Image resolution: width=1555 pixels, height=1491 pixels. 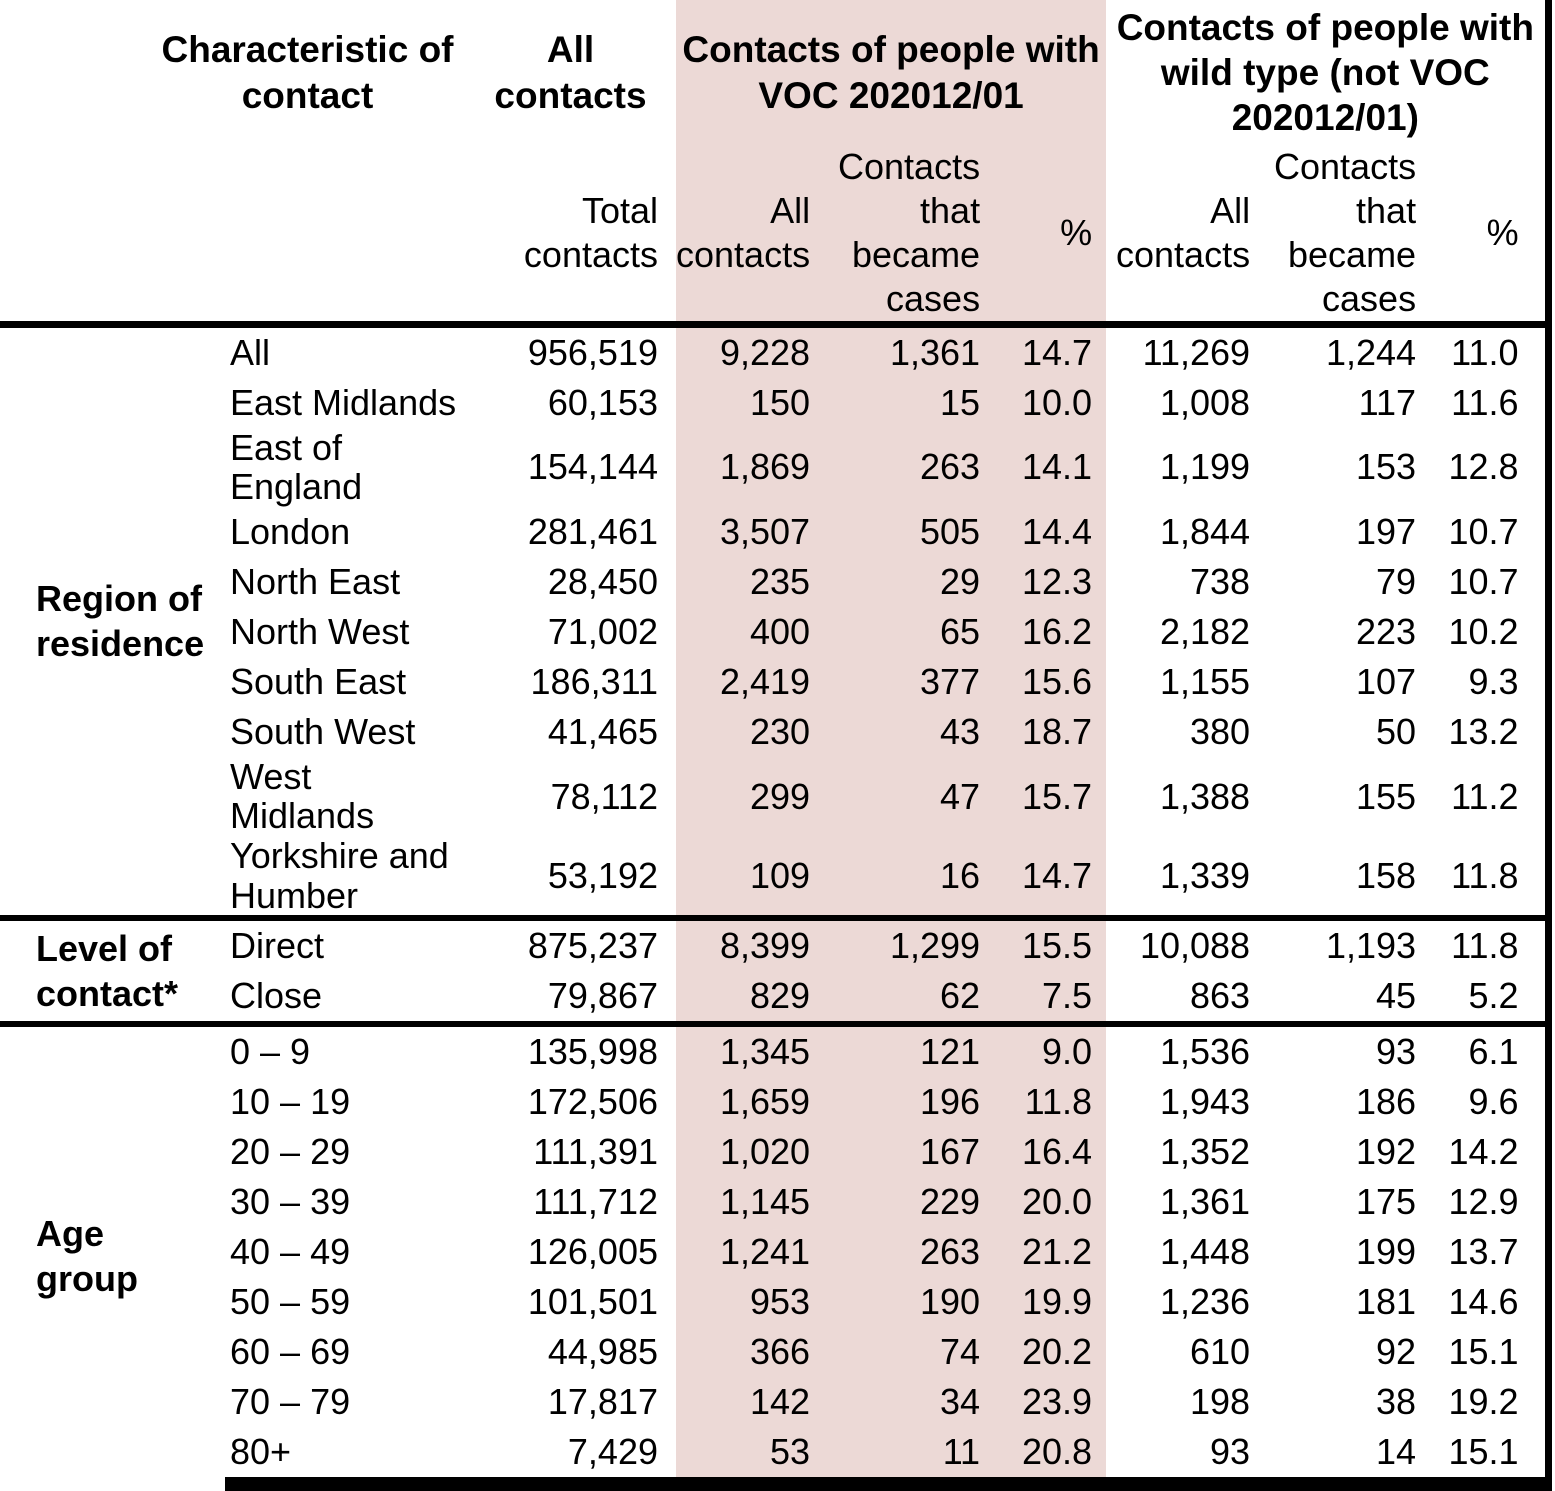 What do you see at coordinates (748, 1459) in the screenshot?
I see `cell-voc-all-contacts: 53` at bounding box center [748, 1459].